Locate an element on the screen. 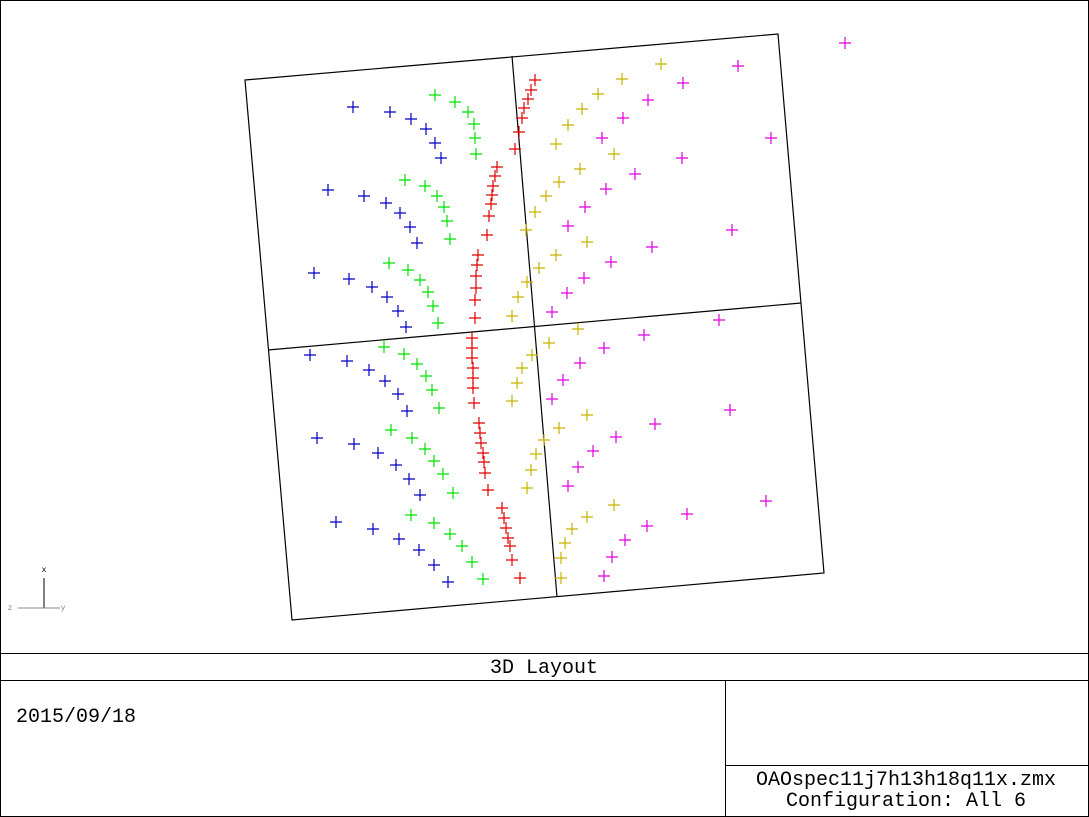 This screenshot has height=817, width=1089. divider is located at coordinates (534, 326).